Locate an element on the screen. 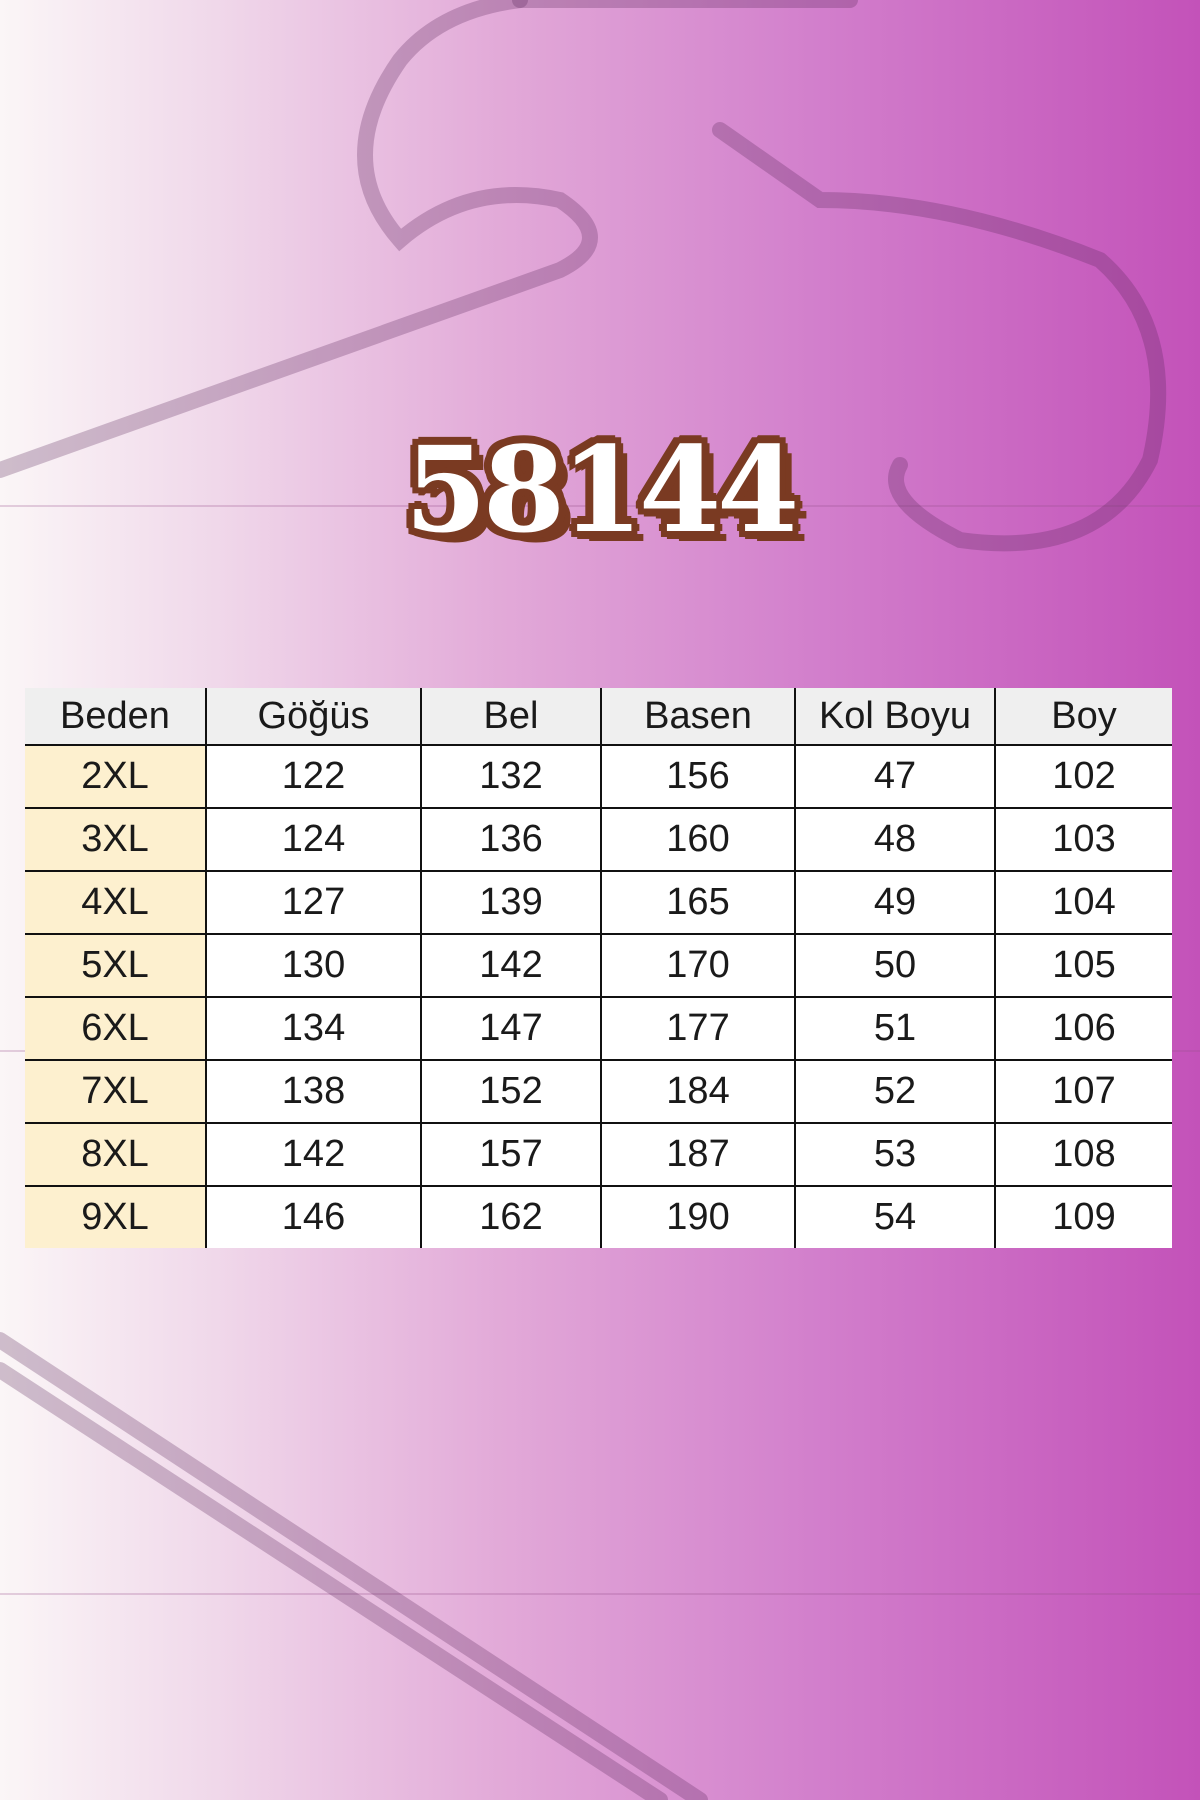 This screenshot has width=1200, height=1800. table-row: 3XL 124 136 160 48 103 is located at coordinates (598, 839).